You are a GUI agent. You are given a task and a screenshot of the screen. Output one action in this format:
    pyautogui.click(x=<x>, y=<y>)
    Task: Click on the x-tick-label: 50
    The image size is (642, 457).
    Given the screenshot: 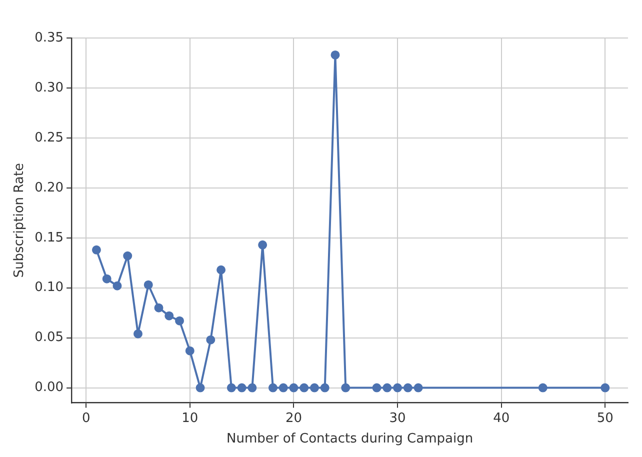 What is the action you would take?
    pyautogui.click(x=605, y=418)
    